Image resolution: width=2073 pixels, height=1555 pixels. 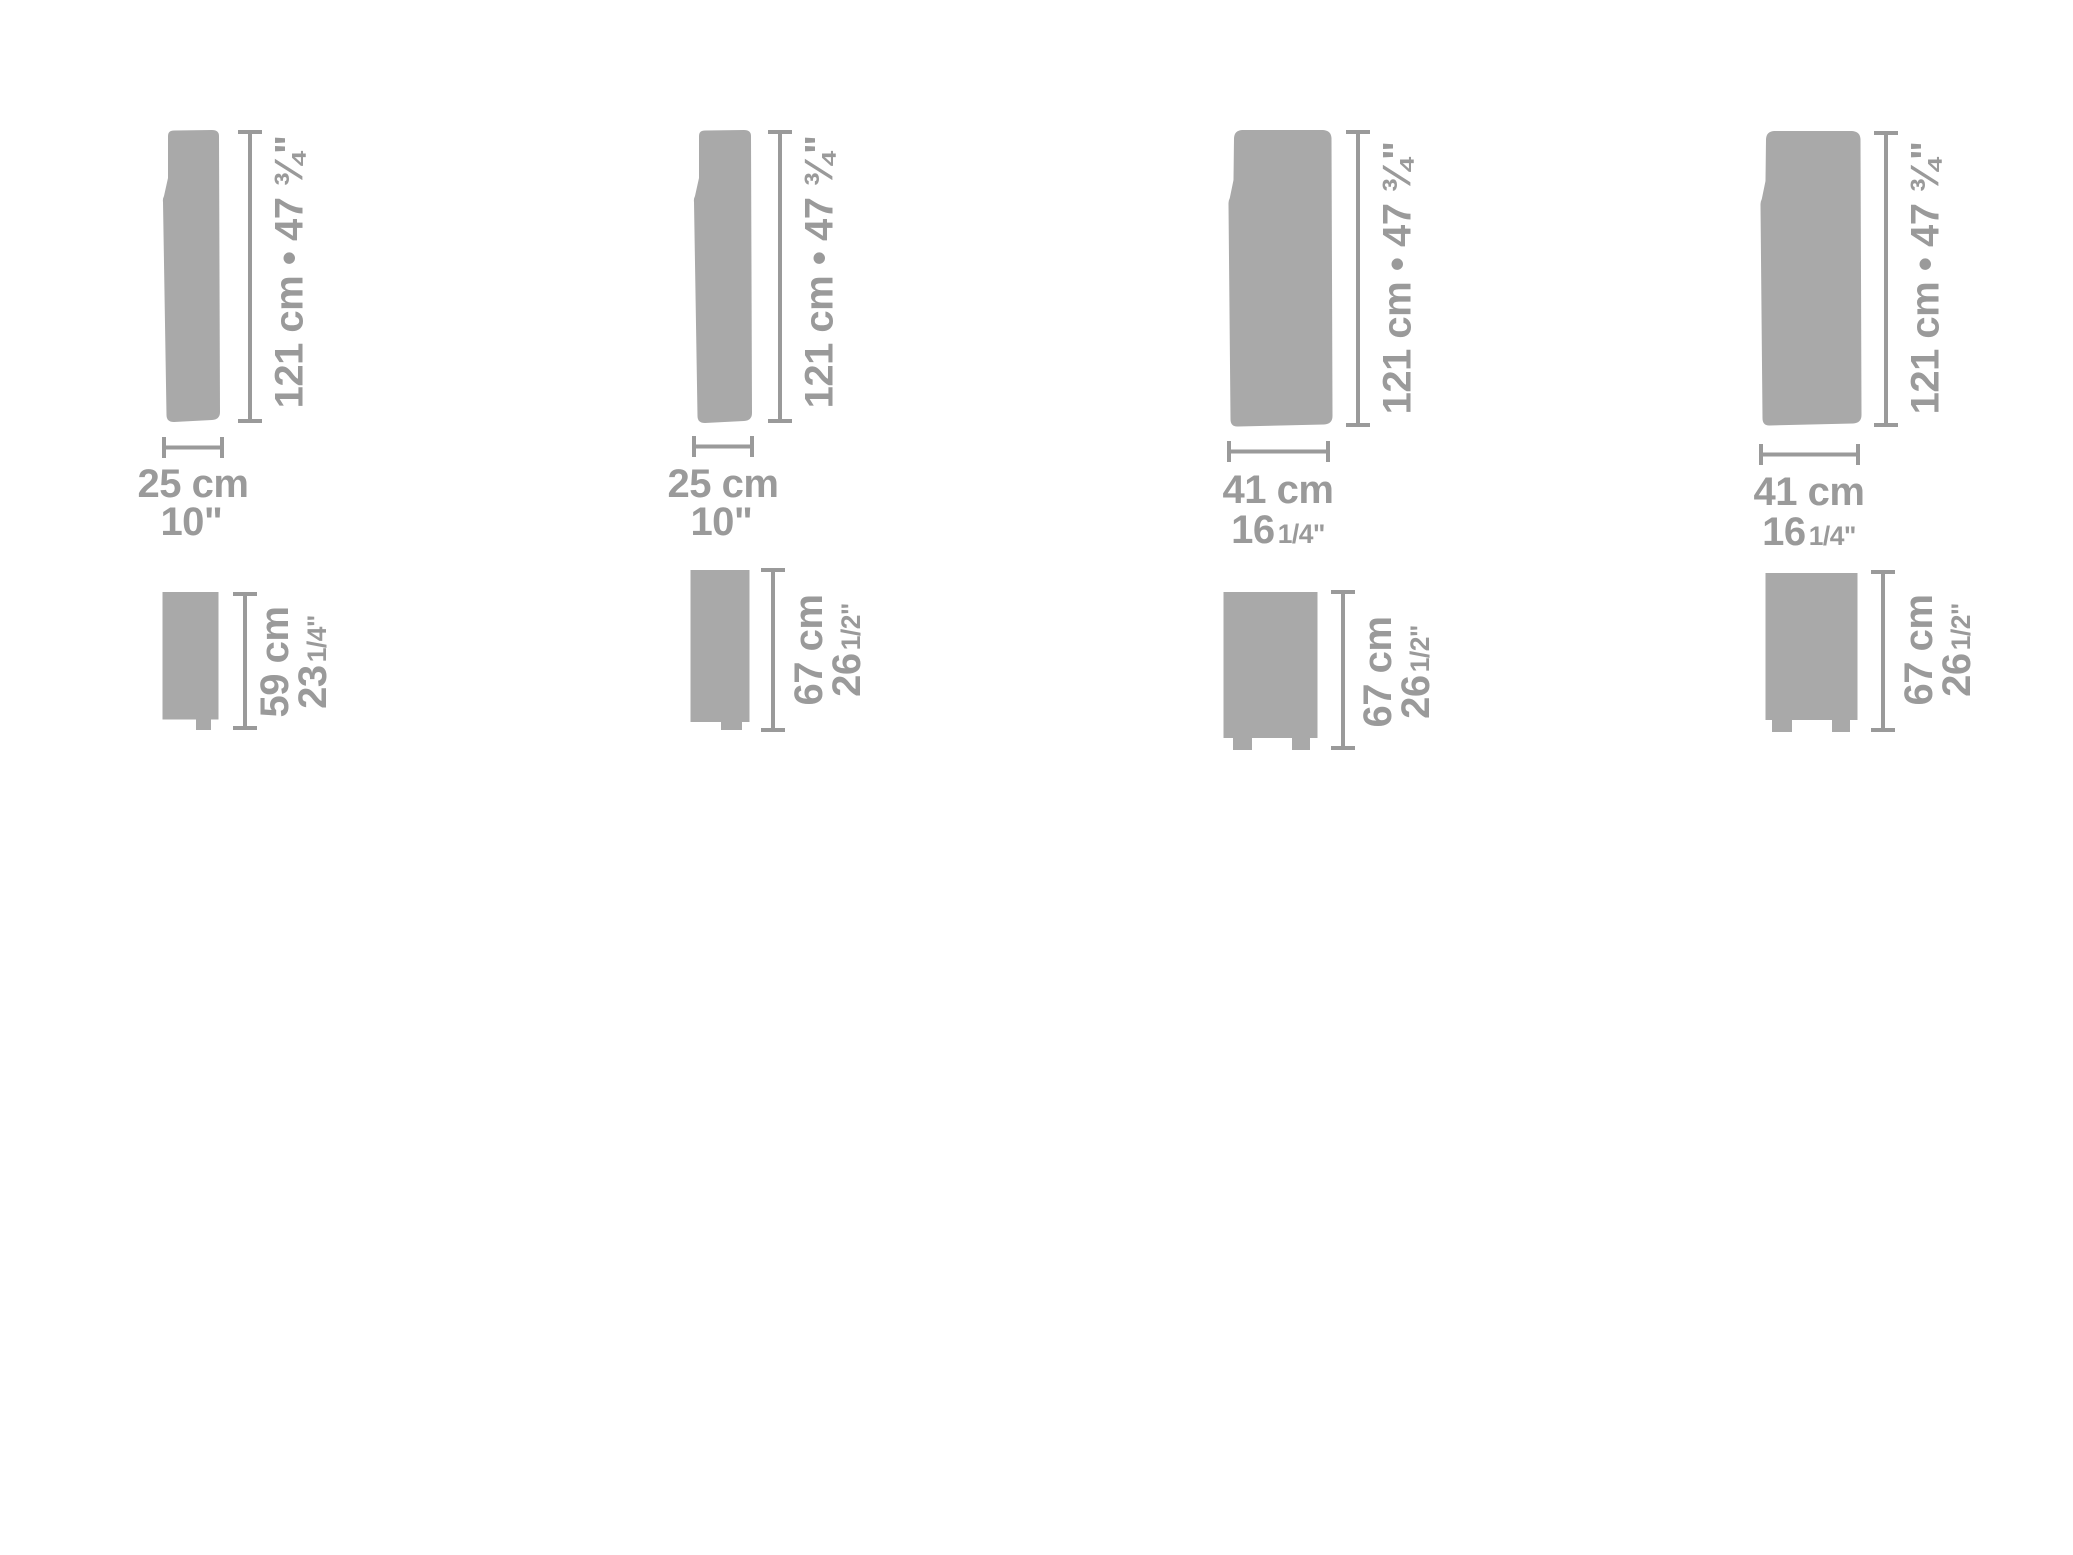 What do you see at coordinates (1416, 697) in the screenshot?
I see `side-height-in-whole-3: 26` at bounding box center [1416, 697].